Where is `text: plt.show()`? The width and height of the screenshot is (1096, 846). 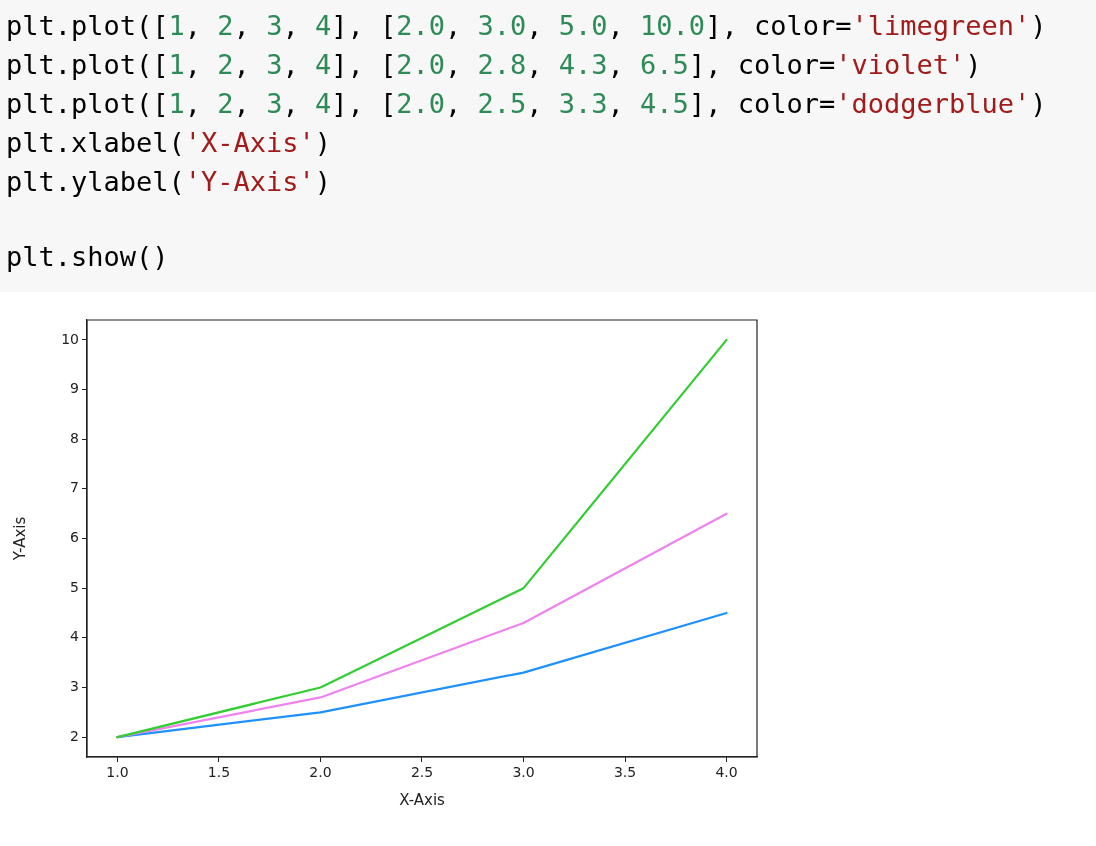 text: plt.show() is located at coordinates (88, 257).